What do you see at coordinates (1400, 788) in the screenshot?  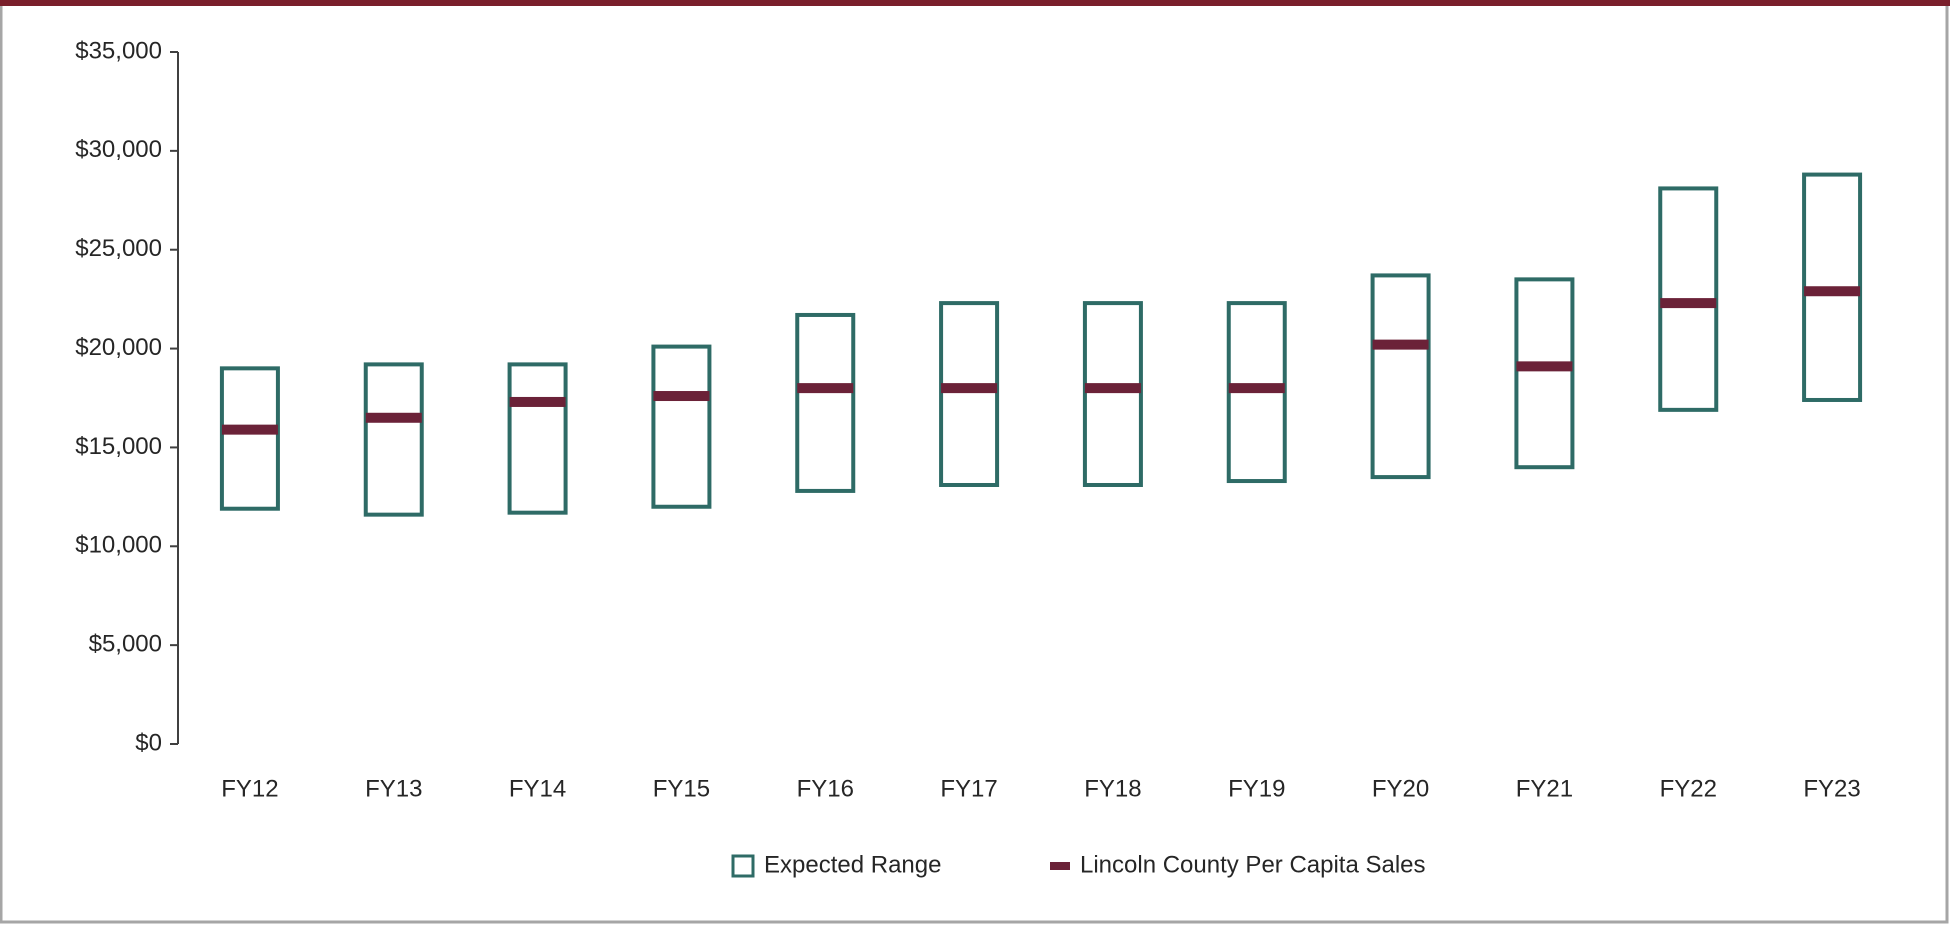 I see `x-tick-label: FY20` at bounding box center [1400, 788].